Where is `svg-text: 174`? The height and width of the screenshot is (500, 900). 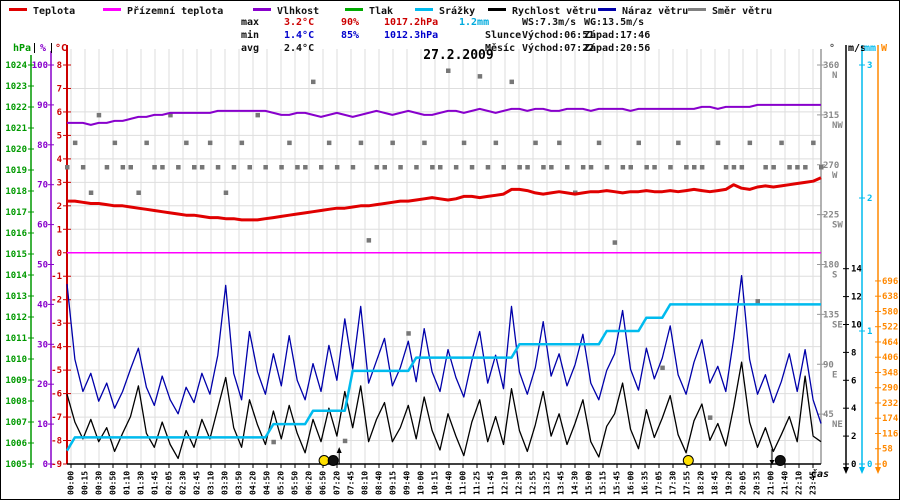 svg-text: 174 is located at coordinates (890, 419).